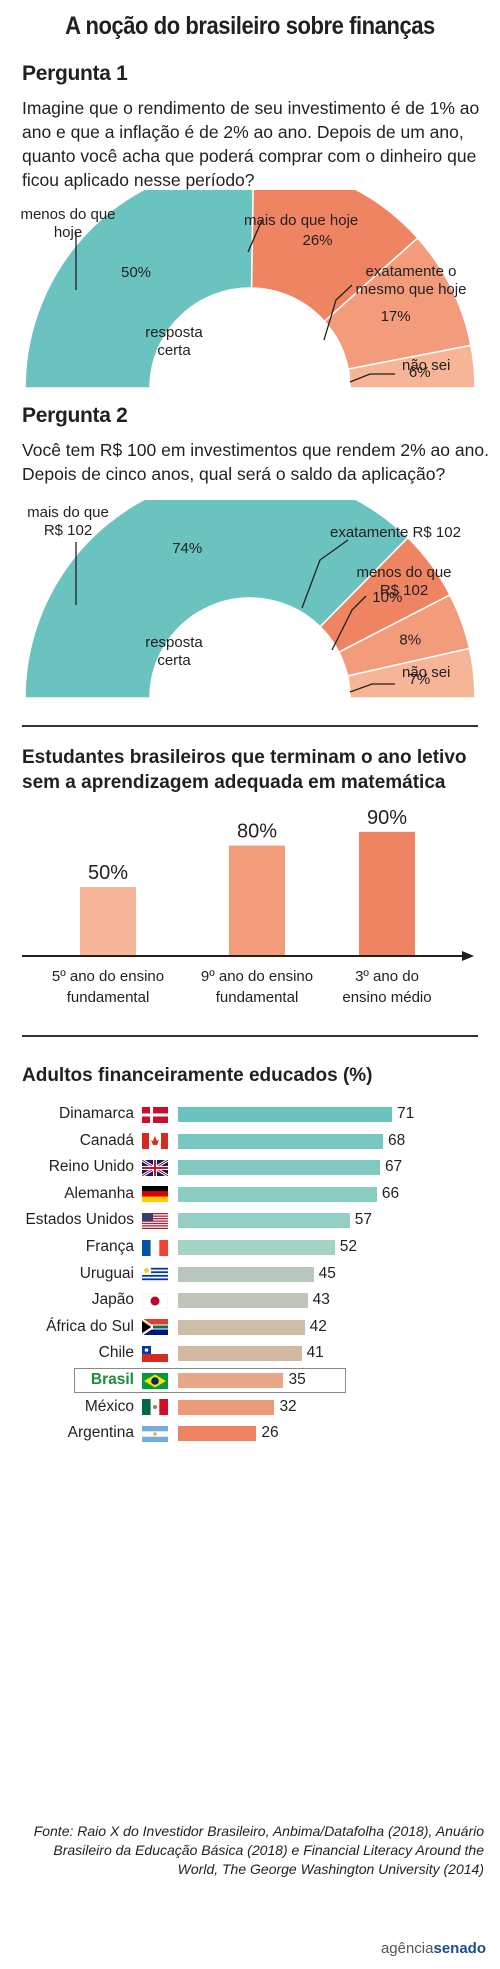 The width and height of the screenshot is (500, 1969). Describe the element at coordinates (155, 1167) in the screenshot. I see `uk-flag-icon` at that location.